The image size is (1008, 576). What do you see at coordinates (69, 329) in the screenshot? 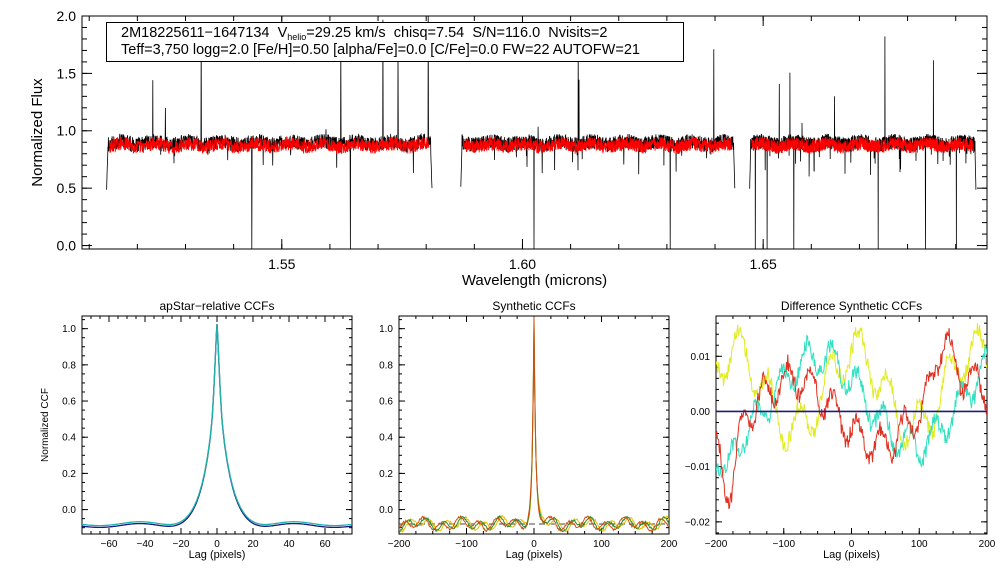
I see `apstar-ccf-ytick-label: 1.0` at bounding box center [69, 329].